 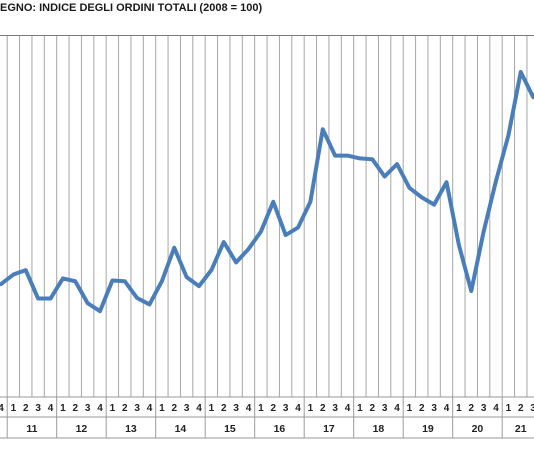 What do you see at coordinates (379, 429) in the screenshot?
I see `year-tick-label: 18` at bounding box center [379, 429].